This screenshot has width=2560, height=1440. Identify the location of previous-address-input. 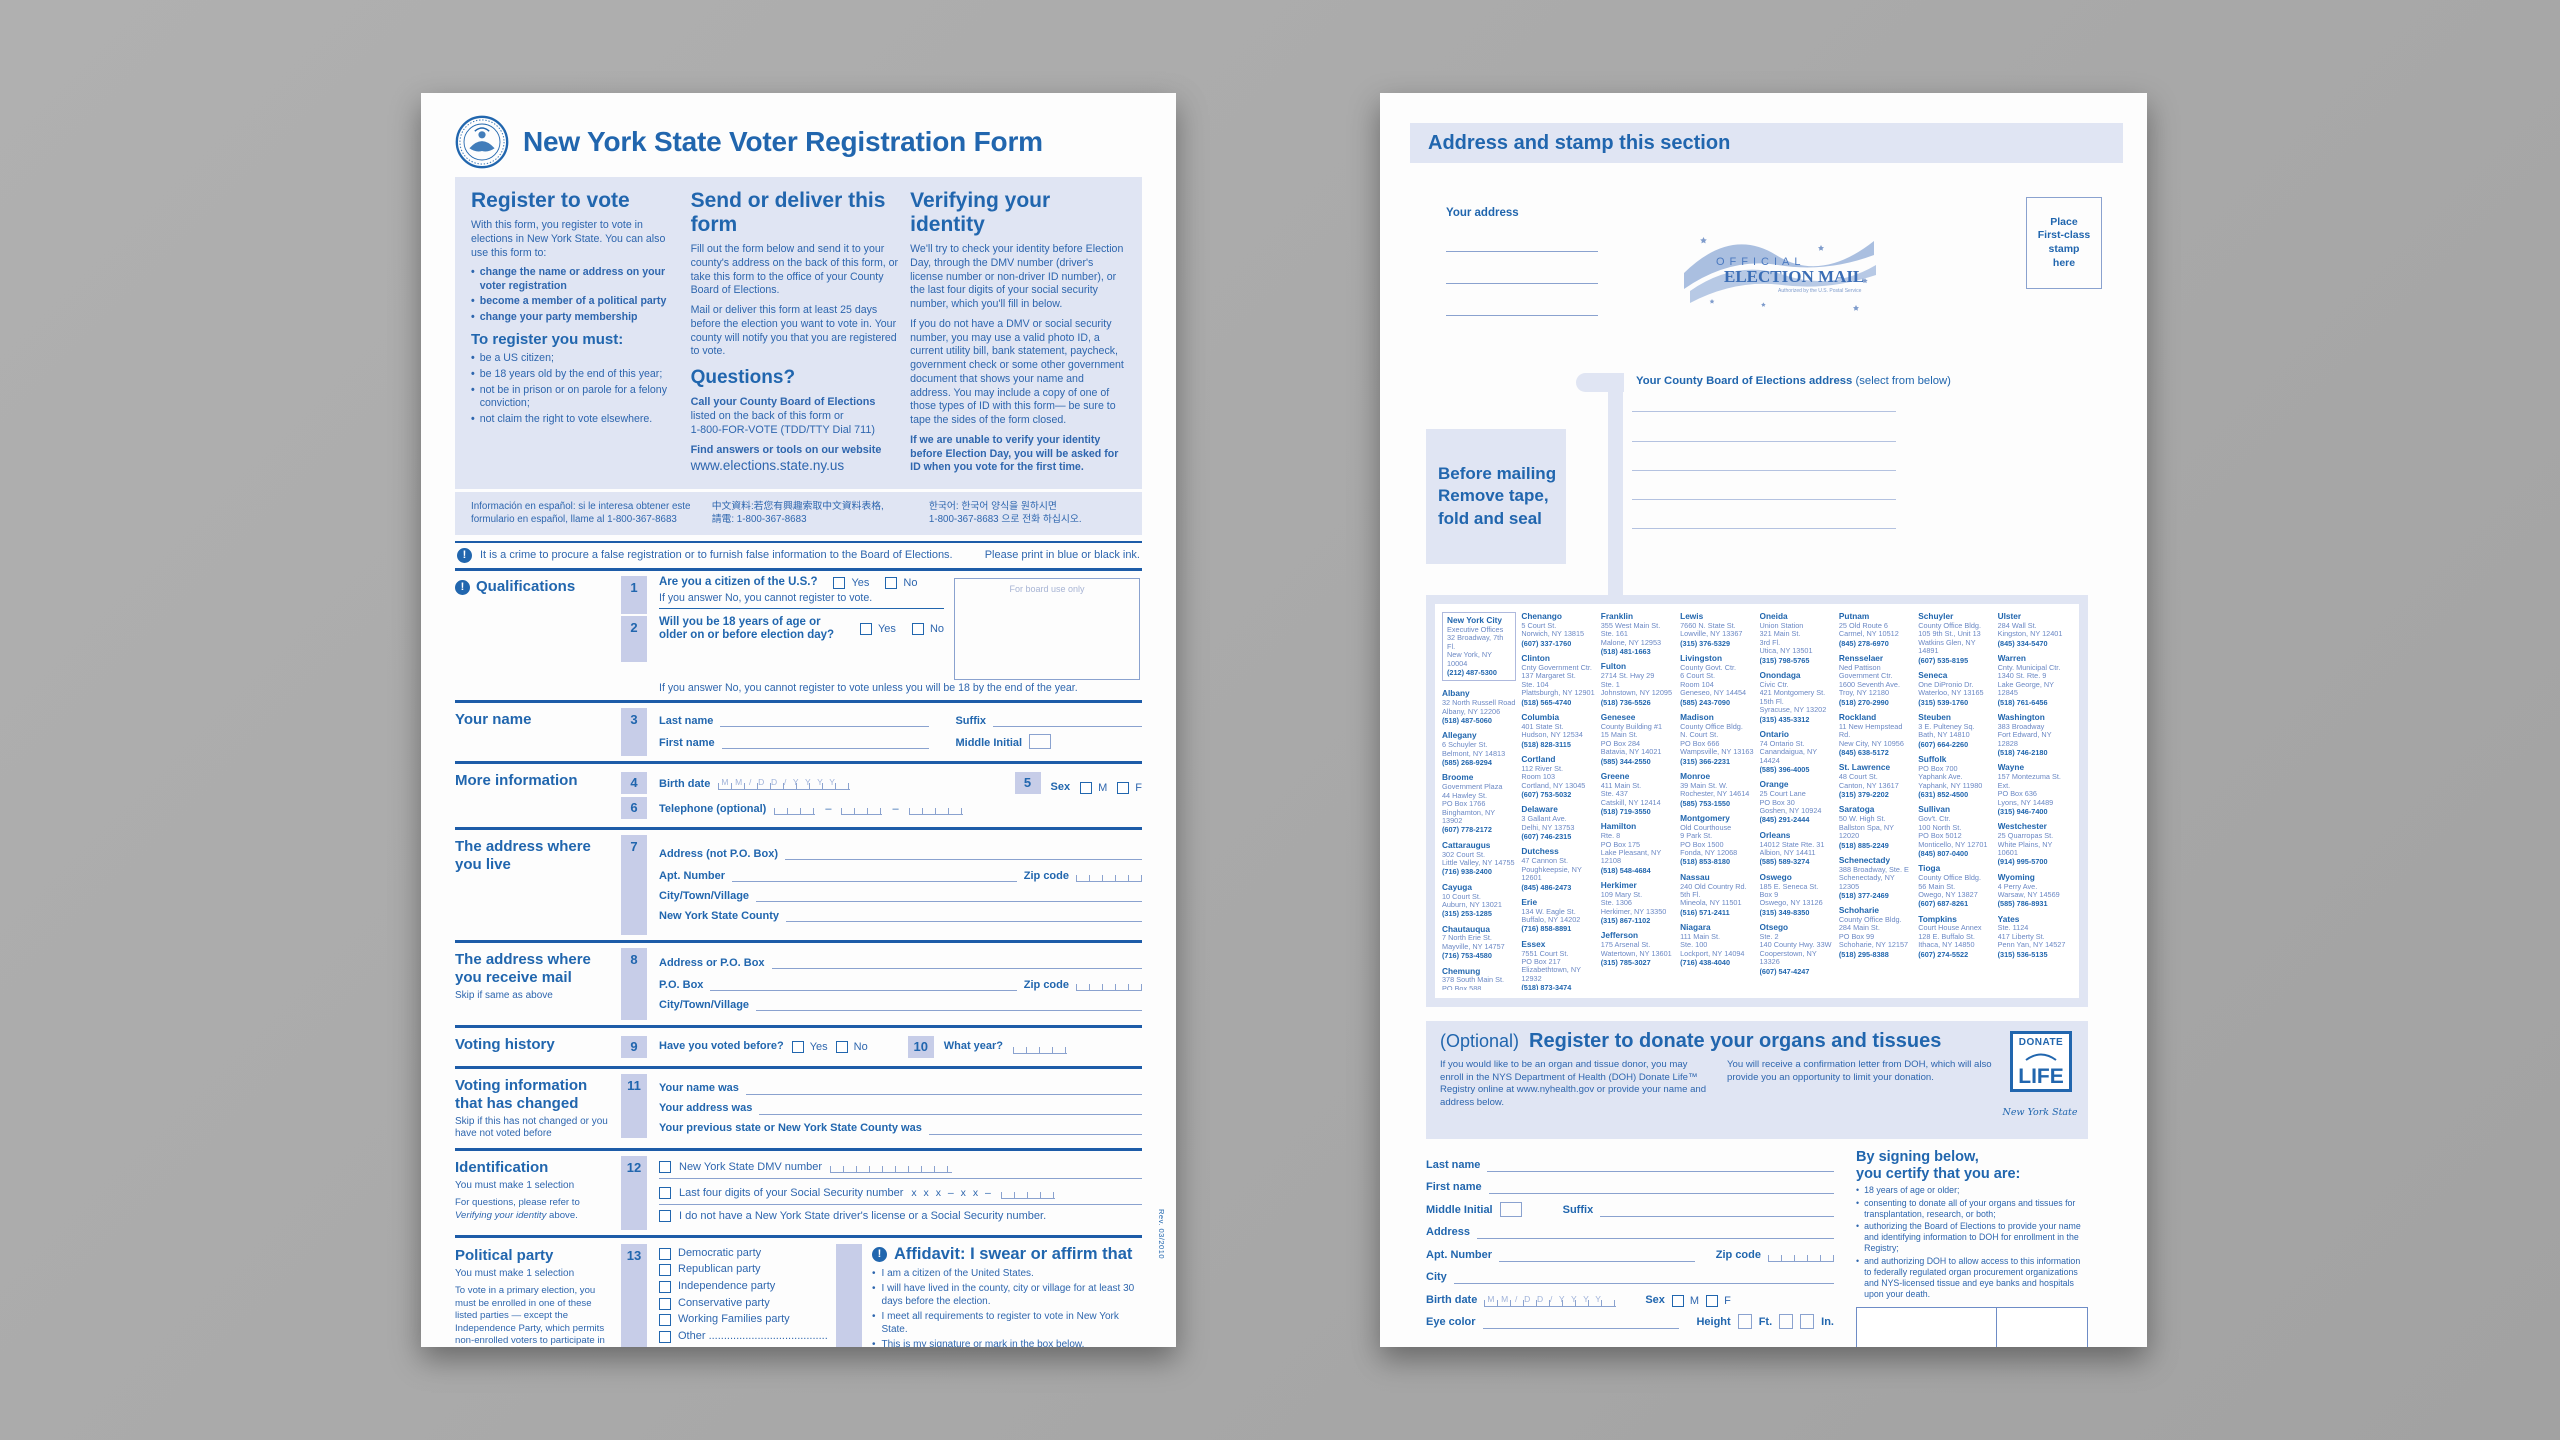
(950, 1108).